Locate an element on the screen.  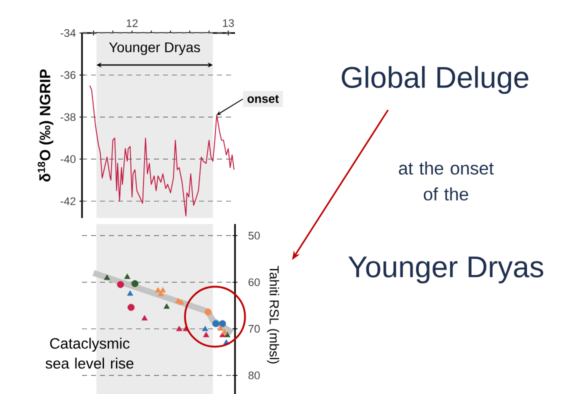
y-tick-label: 80 is located at coordinates (254, 376).